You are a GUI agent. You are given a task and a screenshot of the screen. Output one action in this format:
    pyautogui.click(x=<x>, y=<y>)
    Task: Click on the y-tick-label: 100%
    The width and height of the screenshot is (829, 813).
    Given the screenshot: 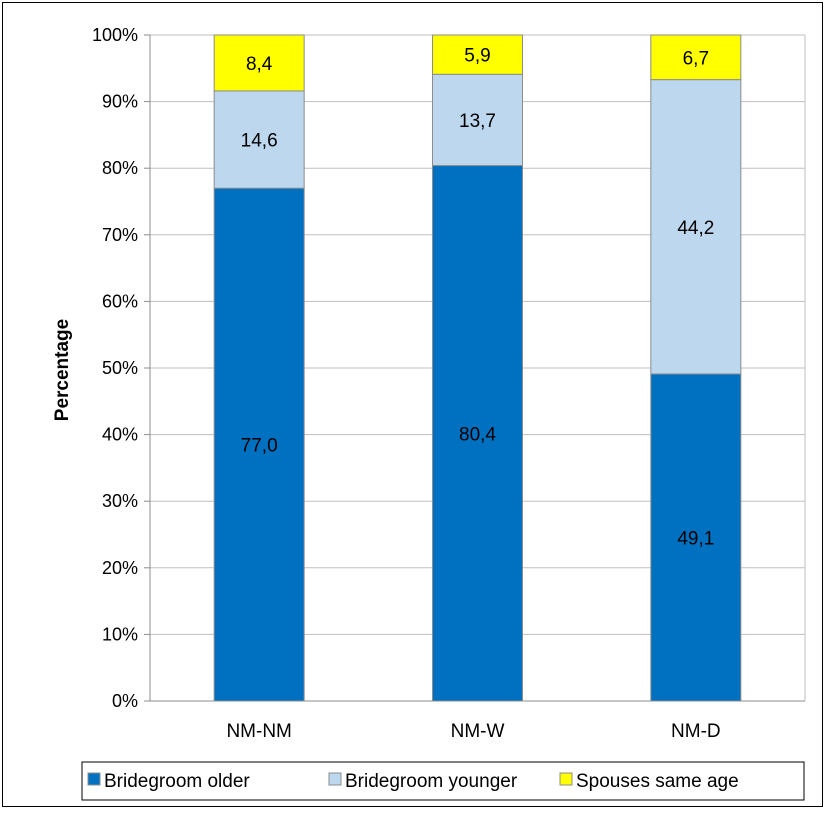 What is the action you would take?
    pyautogui.click(x=115, y=35)
    